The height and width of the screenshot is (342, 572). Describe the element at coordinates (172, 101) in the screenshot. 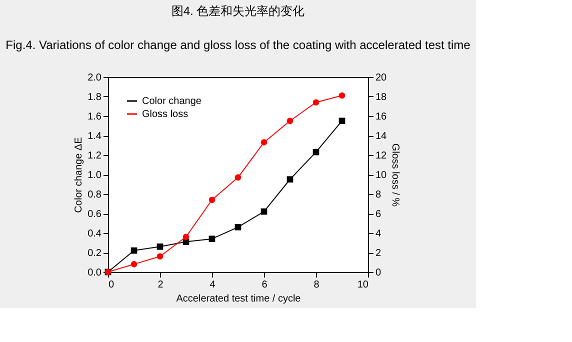

I see `legend-label: Color change` at that location.